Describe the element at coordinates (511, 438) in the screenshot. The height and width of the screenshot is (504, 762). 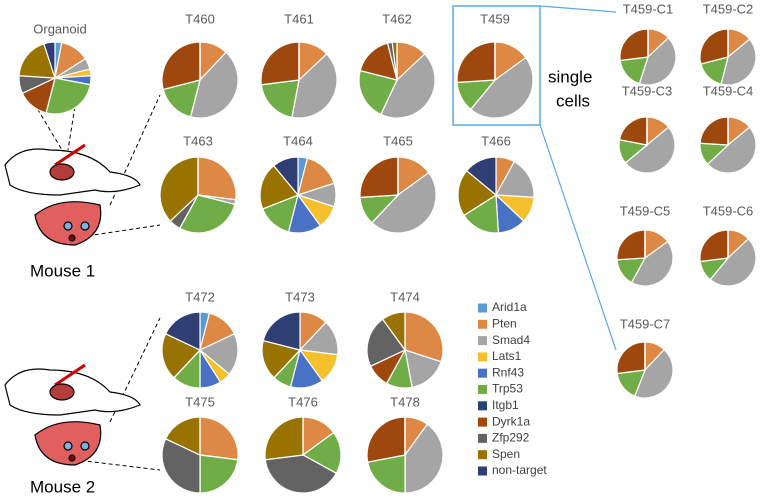
I see `legend-label: Zfp292` at that location.